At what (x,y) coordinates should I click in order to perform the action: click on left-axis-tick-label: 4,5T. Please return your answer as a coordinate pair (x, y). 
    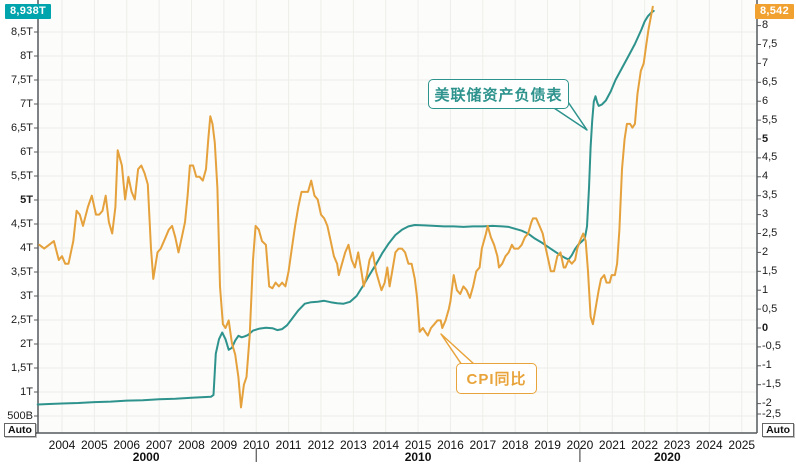
    Looking at the image, I should click on (21, 223).